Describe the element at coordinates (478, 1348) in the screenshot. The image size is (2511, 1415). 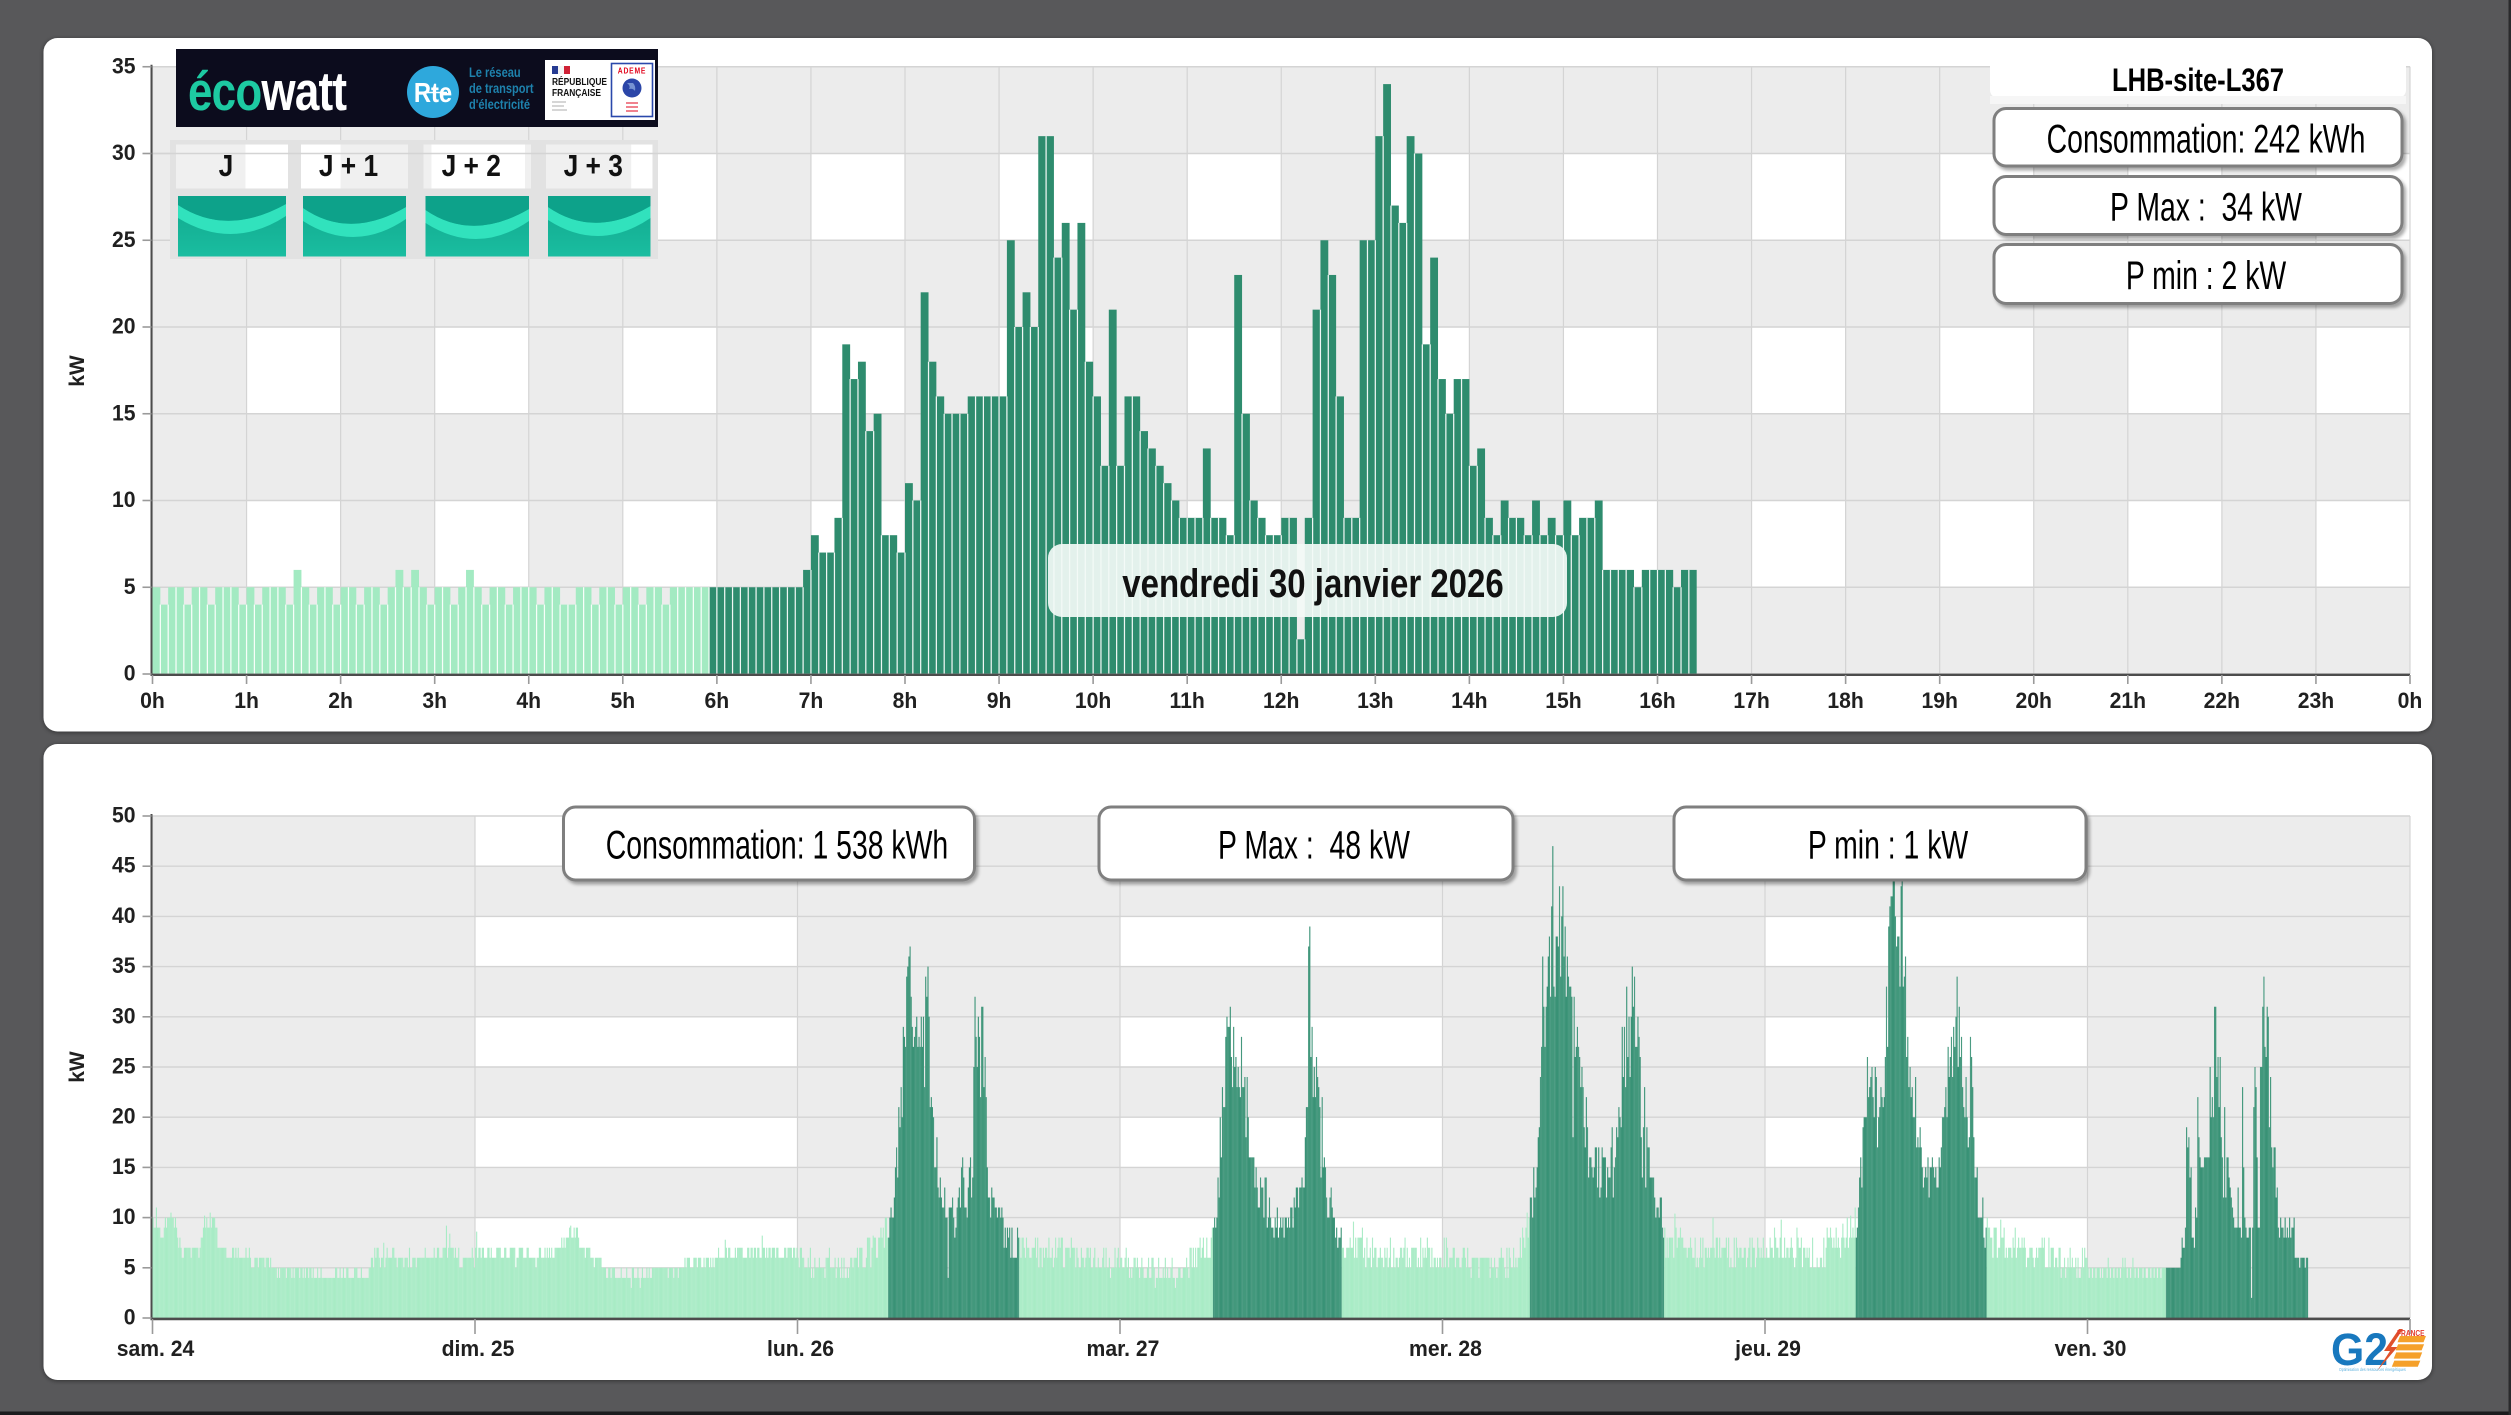
I see `svg-text: dim. 25` at that location.